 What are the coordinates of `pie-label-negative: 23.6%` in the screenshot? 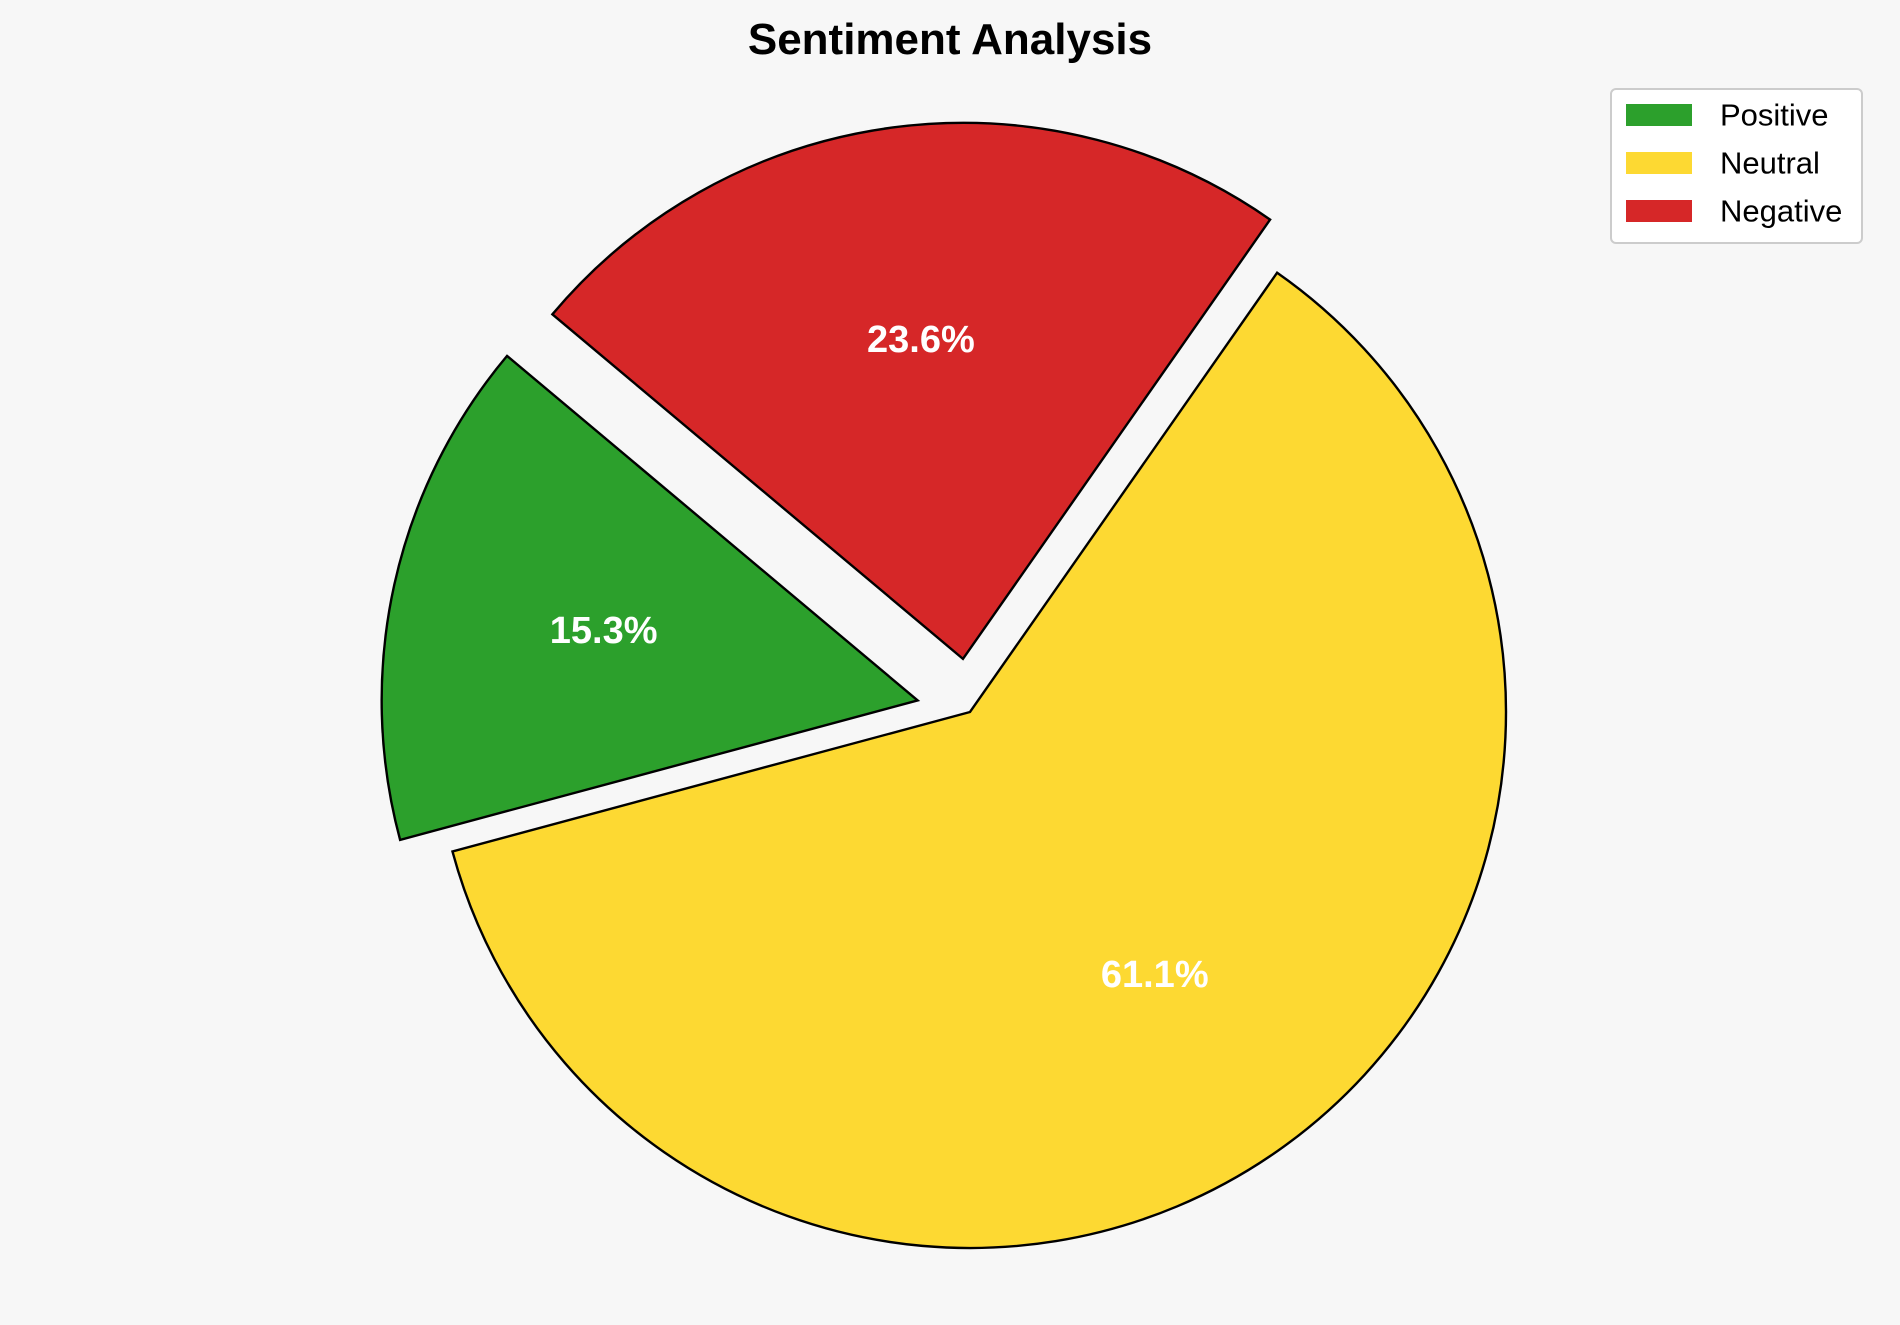 It's located at (921, 340).